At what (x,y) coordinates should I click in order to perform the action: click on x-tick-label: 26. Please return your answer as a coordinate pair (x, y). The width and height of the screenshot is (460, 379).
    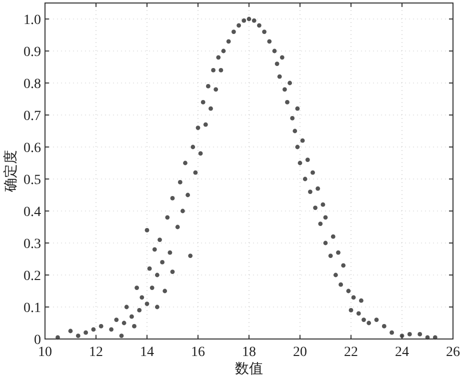
    Looking at the image, I should click on (453, 352).